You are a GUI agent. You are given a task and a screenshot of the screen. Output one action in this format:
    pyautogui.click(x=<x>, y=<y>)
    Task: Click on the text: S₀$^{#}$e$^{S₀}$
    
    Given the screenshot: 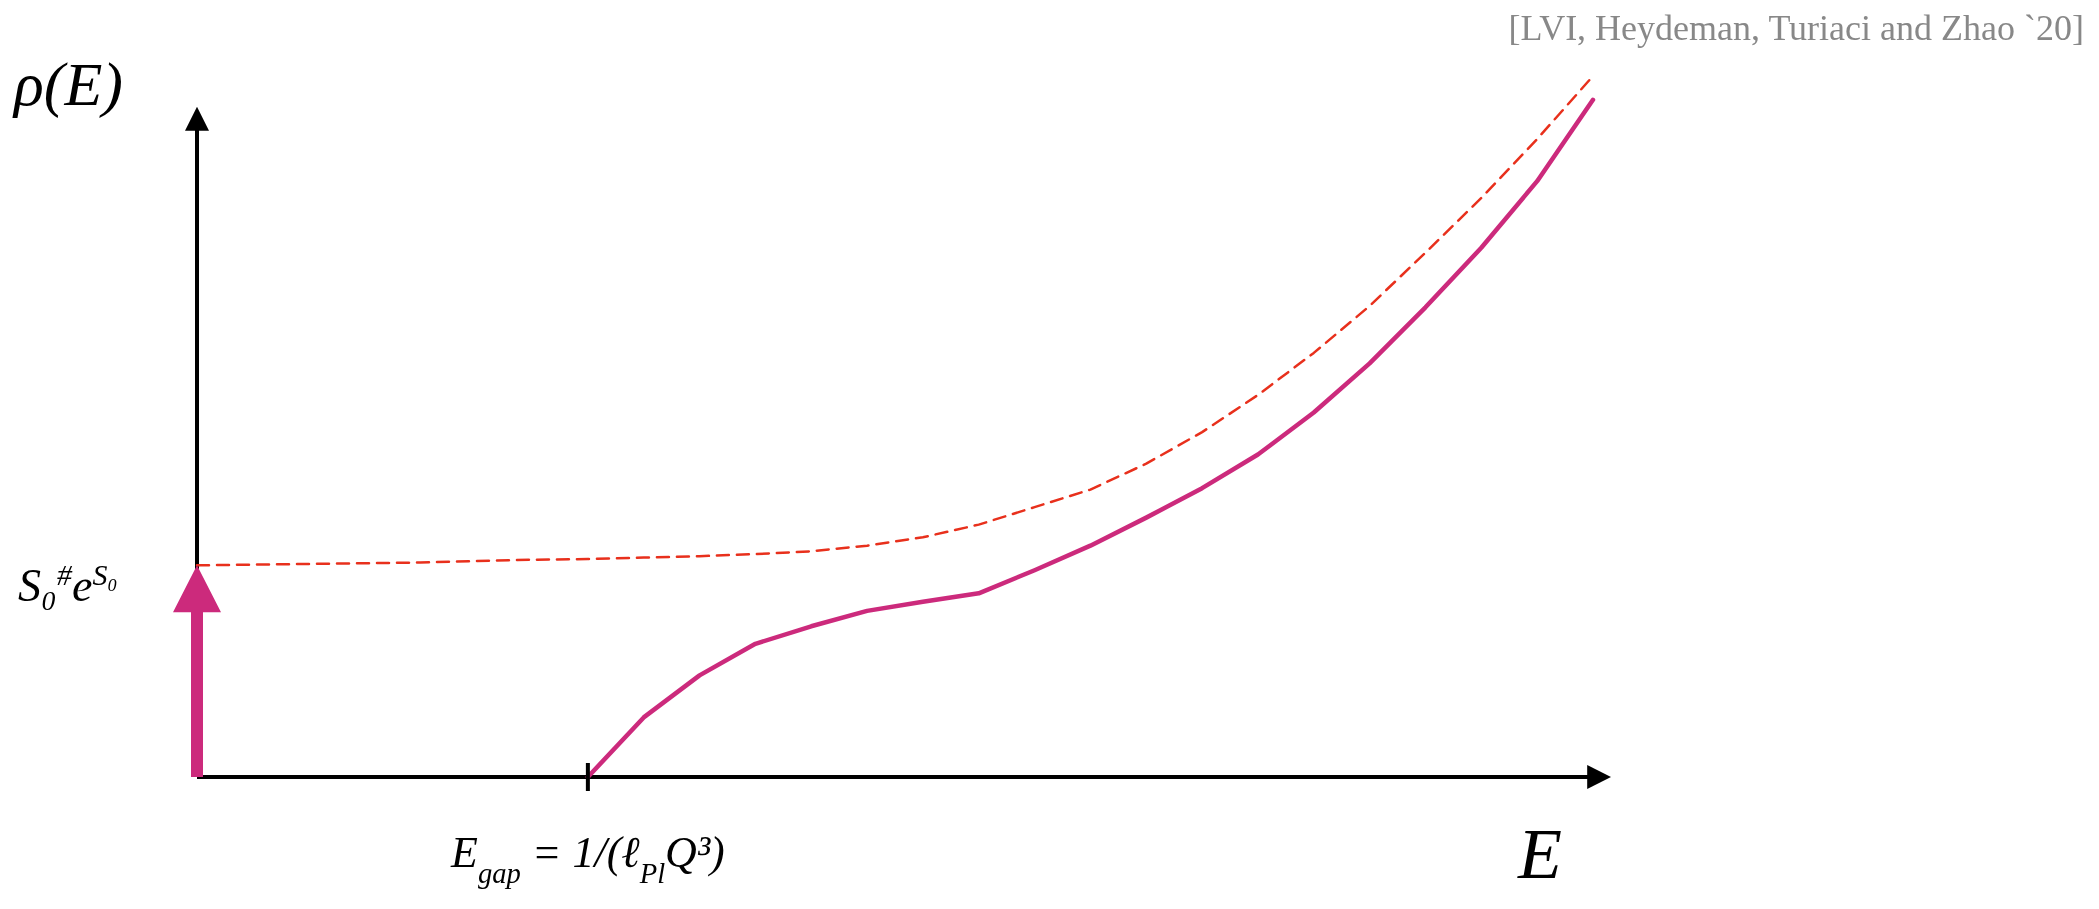 What is the action you would take?
    pyautogui.click(x=68, y=584)
    